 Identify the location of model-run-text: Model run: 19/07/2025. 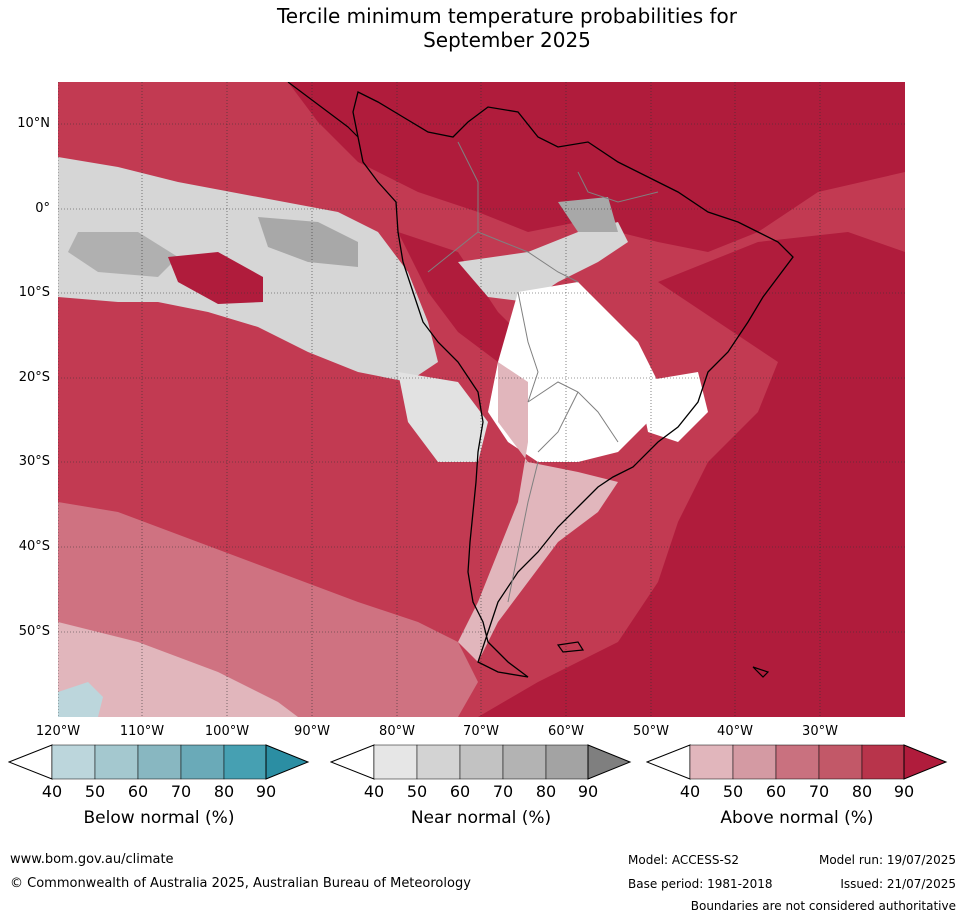
(887, 860).